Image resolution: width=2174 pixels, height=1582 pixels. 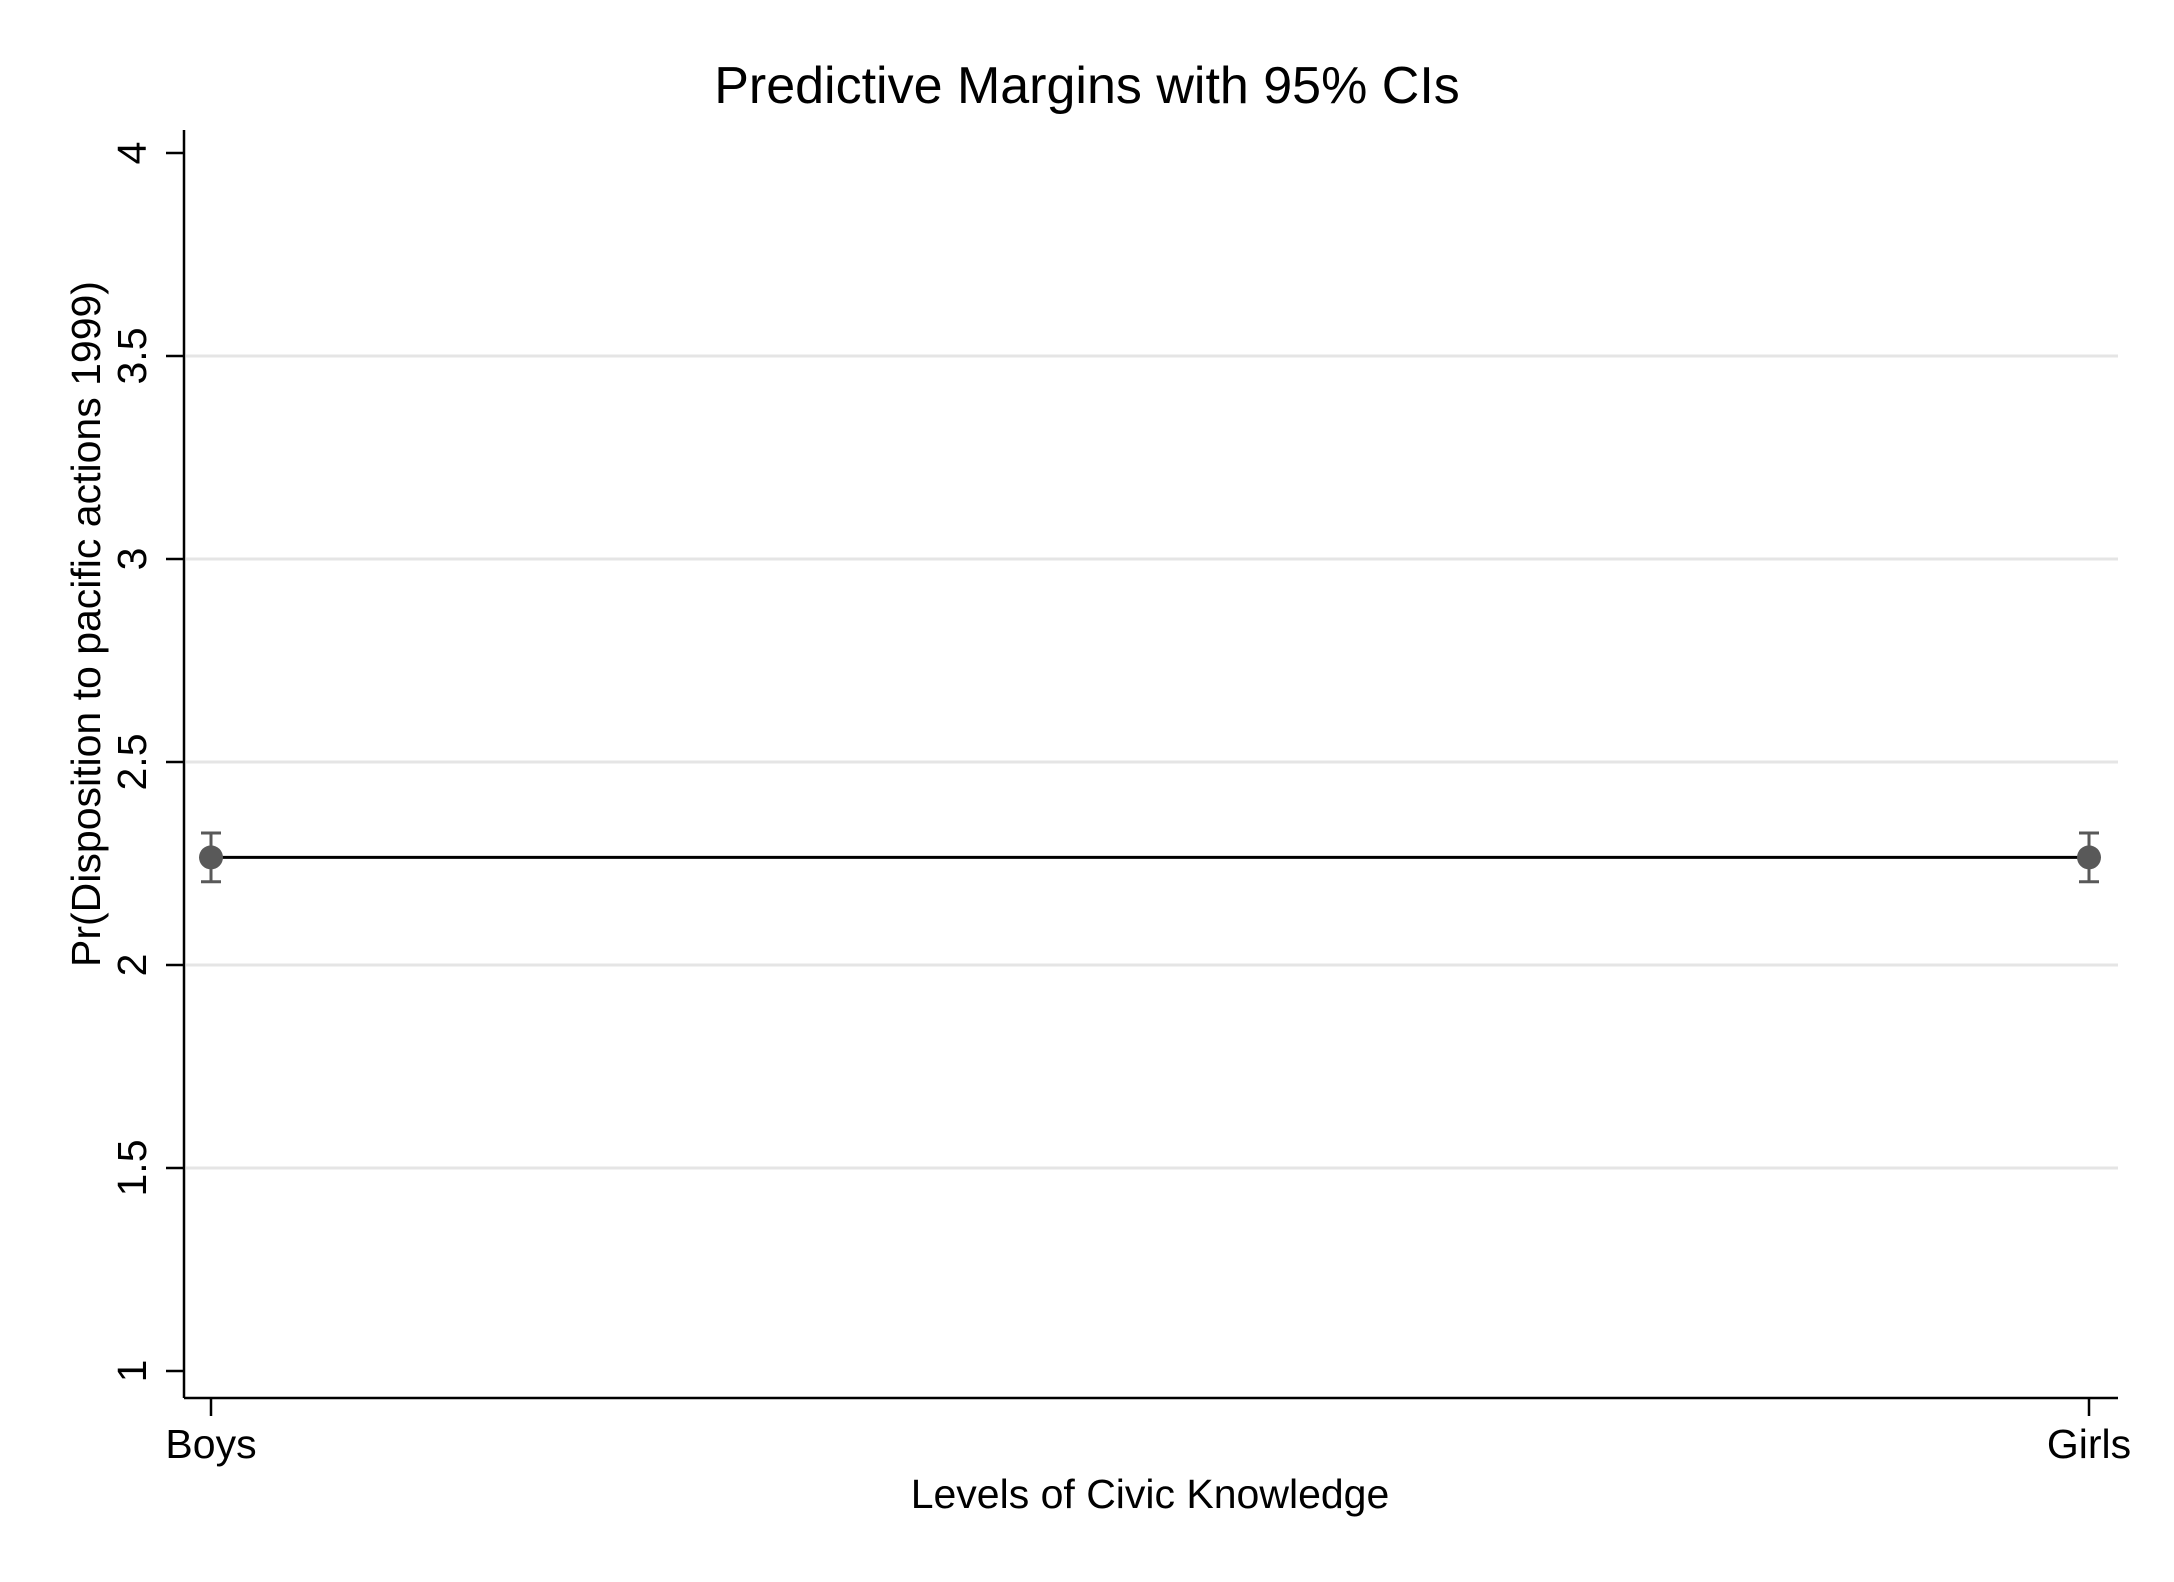 I want to click on y-tick-label: 2, so click(x=132, y=965).